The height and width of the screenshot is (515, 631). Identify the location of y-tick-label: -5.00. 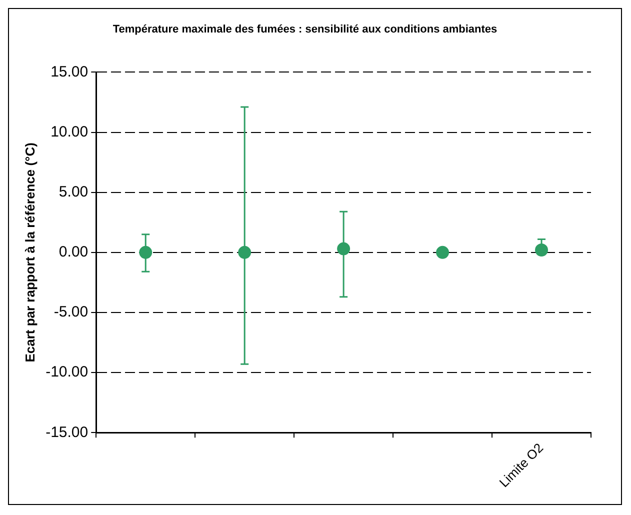
(71, 312).